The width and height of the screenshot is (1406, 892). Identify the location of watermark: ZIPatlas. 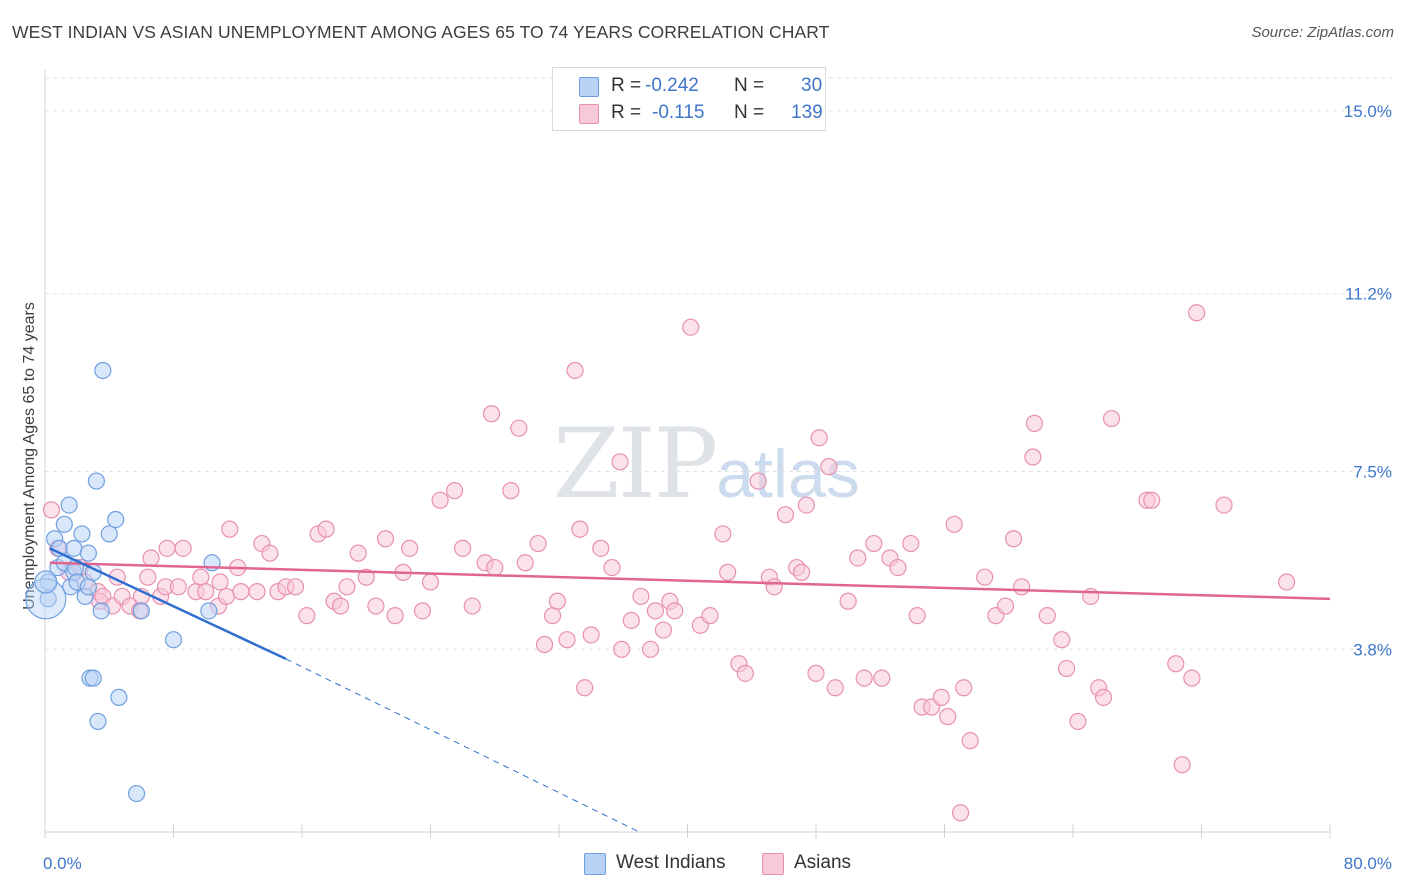
(706, 464).